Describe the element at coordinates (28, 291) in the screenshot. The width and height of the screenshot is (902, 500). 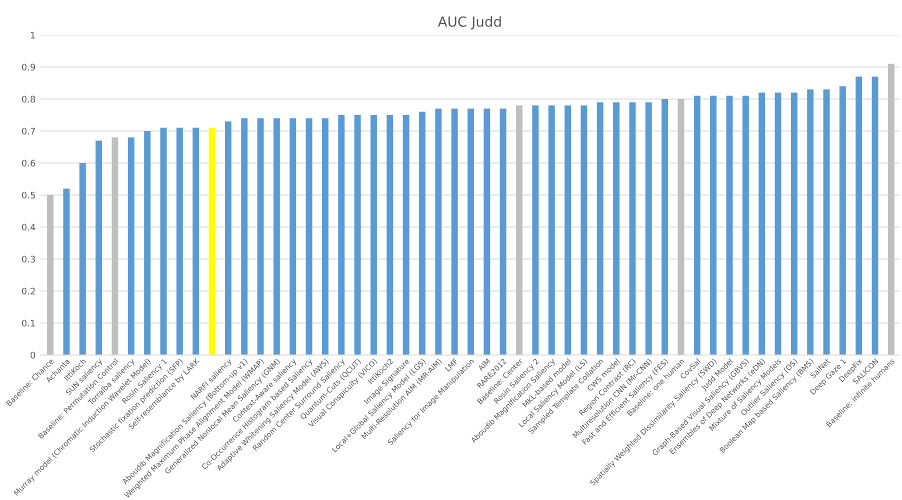
I see `y-tick-label: 0.2` at that location.